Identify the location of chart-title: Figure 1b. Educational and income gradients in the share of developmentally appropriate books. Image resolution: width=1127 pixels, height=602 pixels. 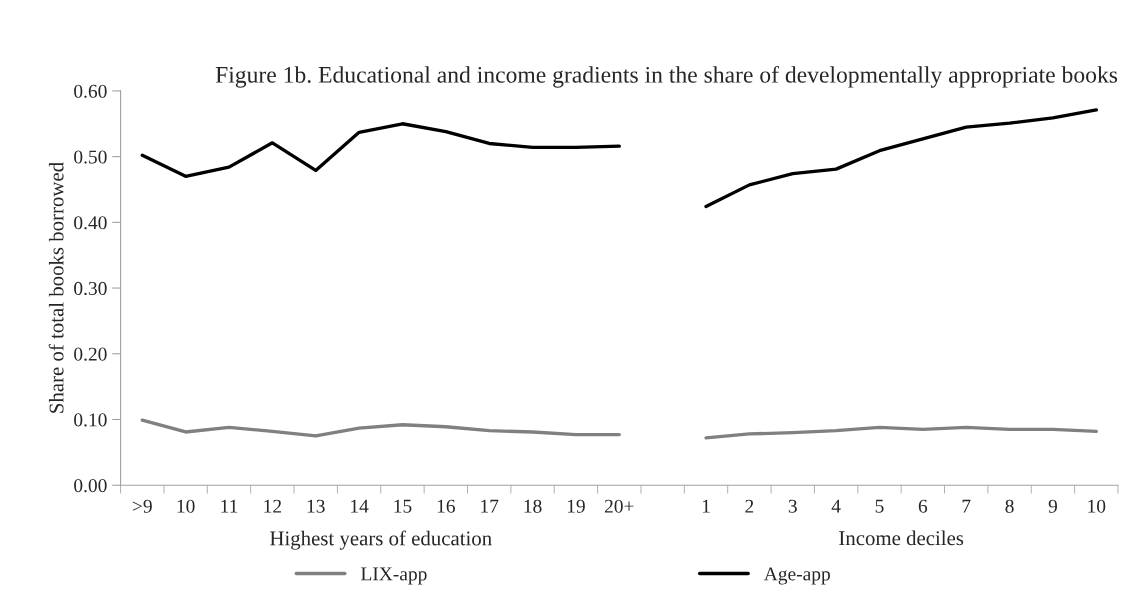
(666, 76).